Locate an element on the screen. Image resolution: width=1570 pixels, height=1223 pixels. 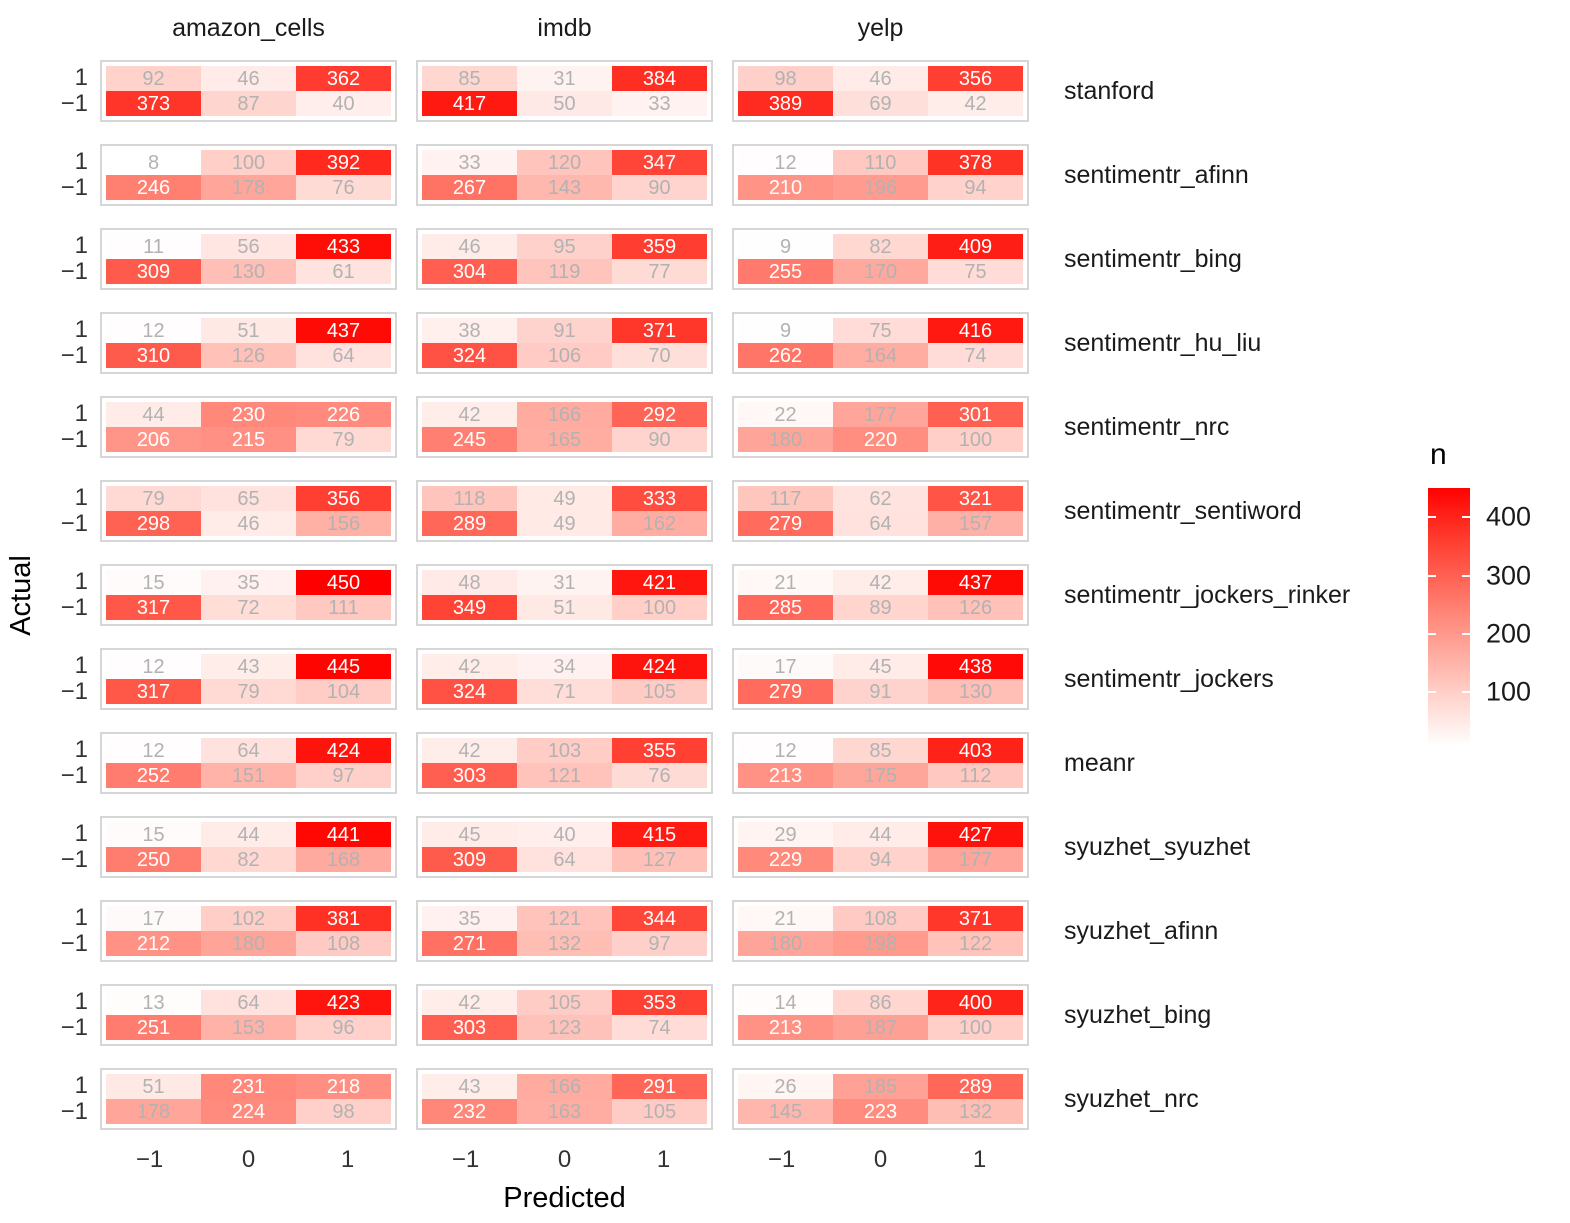
cell-grid: 118 49 333 289 49 162 is located at coordinates (564, 511).